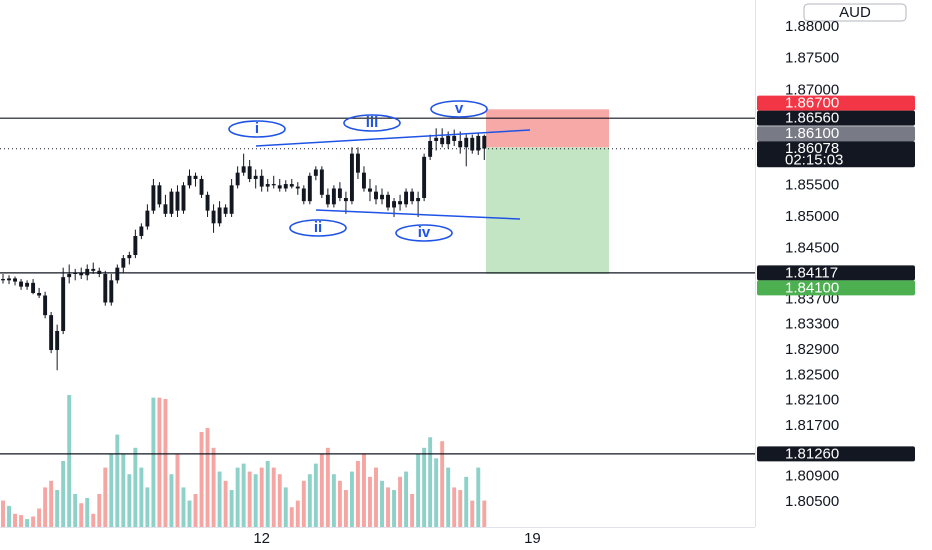  What do you see at coordinates (812, 501) in the screenshot?
I see `y-tick-label: 1.80500` at bounding box center [812, 501].